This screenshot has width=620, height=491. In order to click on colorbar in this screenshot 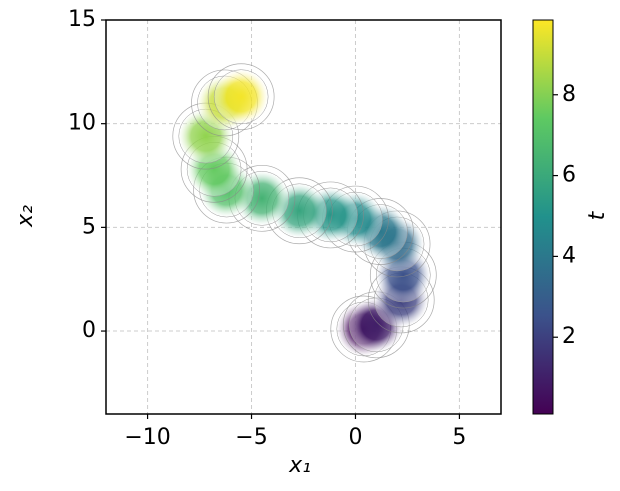, I will do `click(543, 217)`.